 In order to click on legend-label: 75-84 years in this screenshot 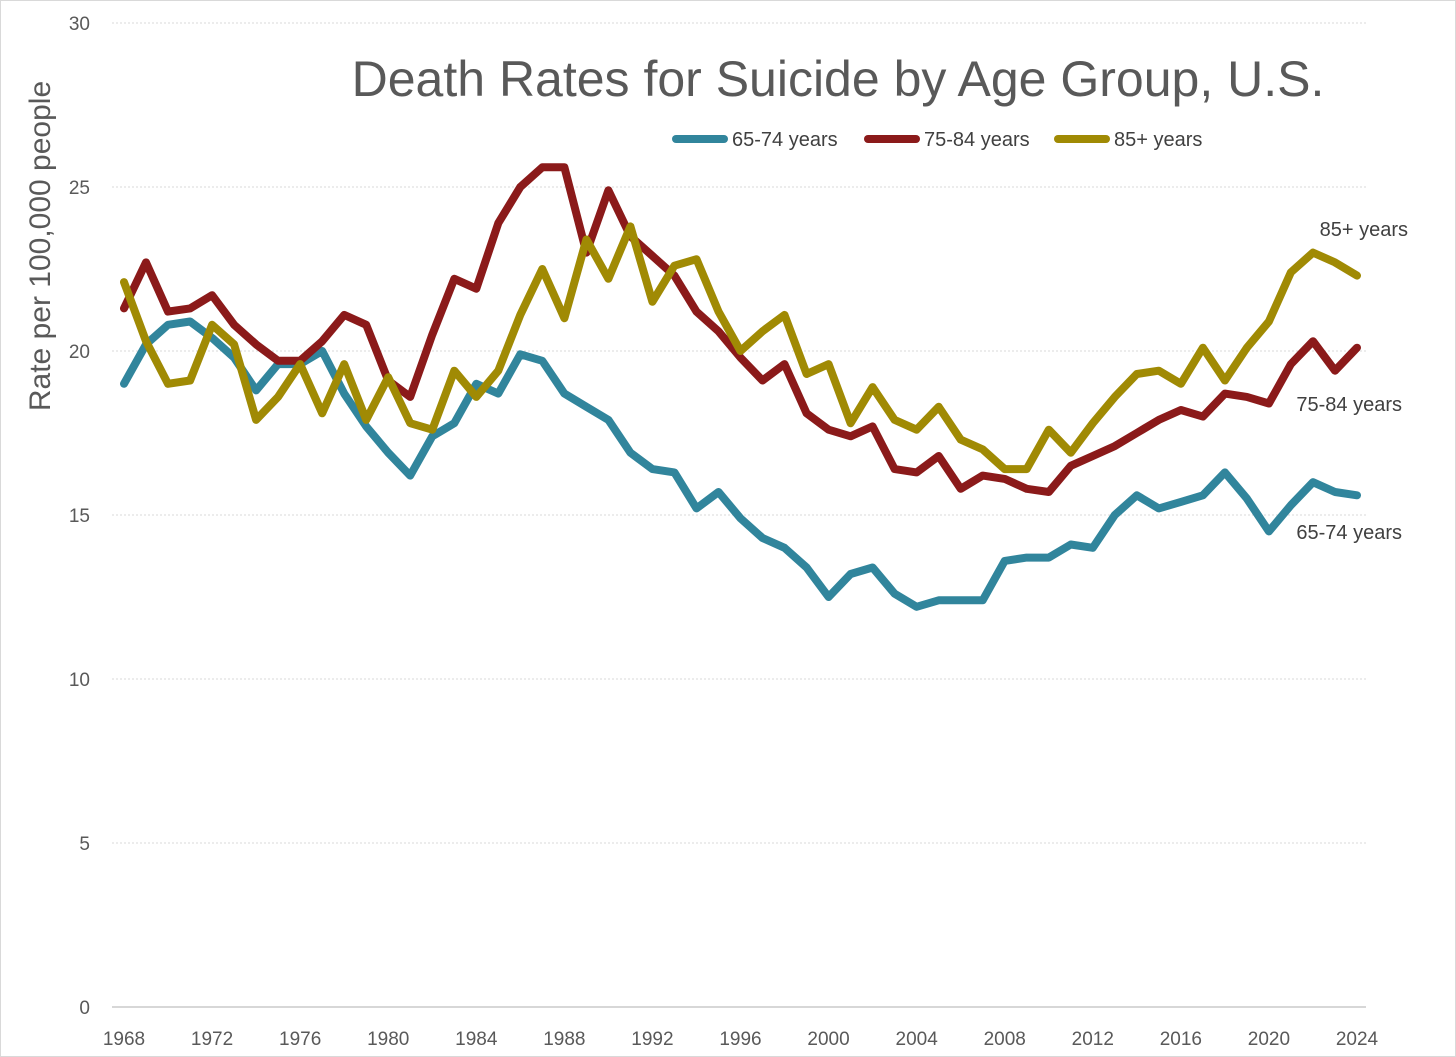, I will do `click(977, 140)`.